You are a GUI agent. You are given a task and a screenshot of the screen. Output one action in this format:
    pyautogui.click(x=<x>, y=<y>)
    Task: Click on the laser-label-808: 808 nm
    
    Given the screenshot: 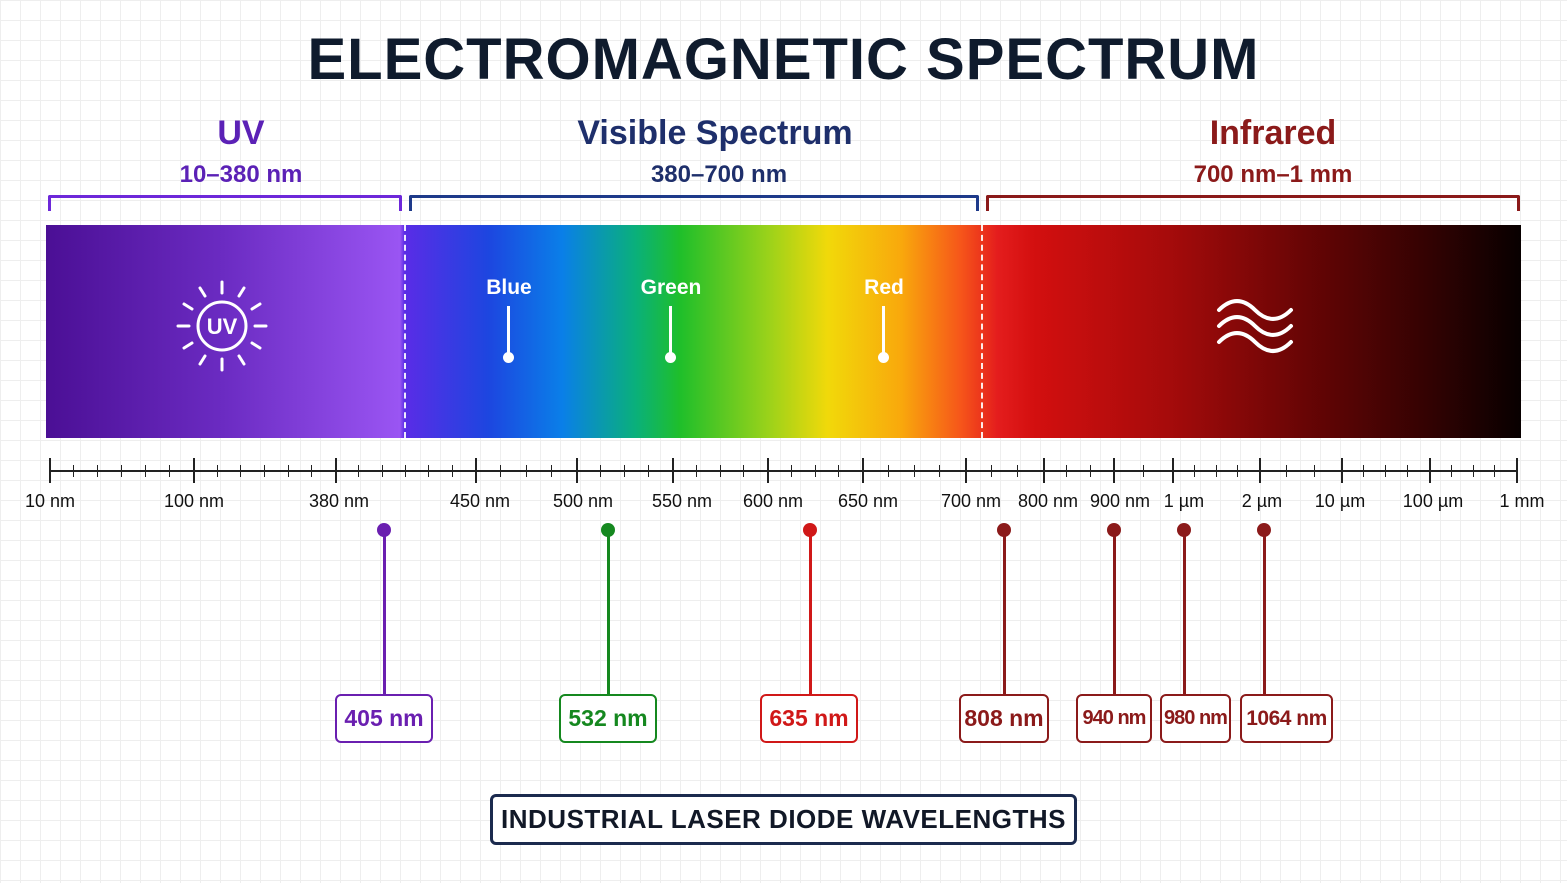 What is the action you would take?
    pyautogui.click(x=1004, y=718)
    